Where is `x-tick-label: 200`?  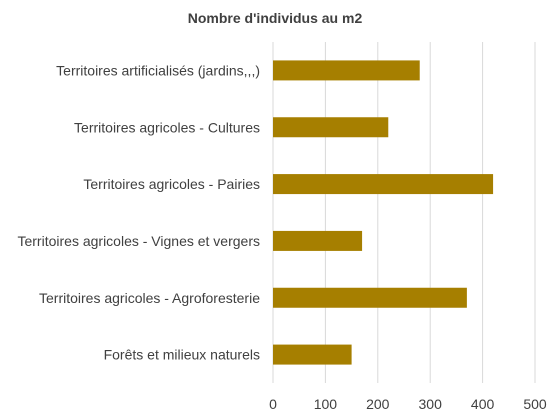
x-tick-label: 200 is located at coordinates (378, 404).